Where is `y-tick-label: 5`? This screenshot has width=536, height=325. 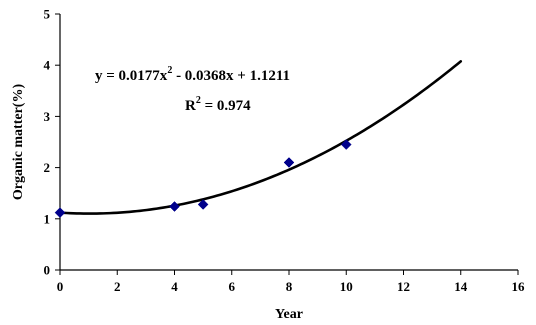 y-tick-label: 5 is located at coordinates (47, 14).